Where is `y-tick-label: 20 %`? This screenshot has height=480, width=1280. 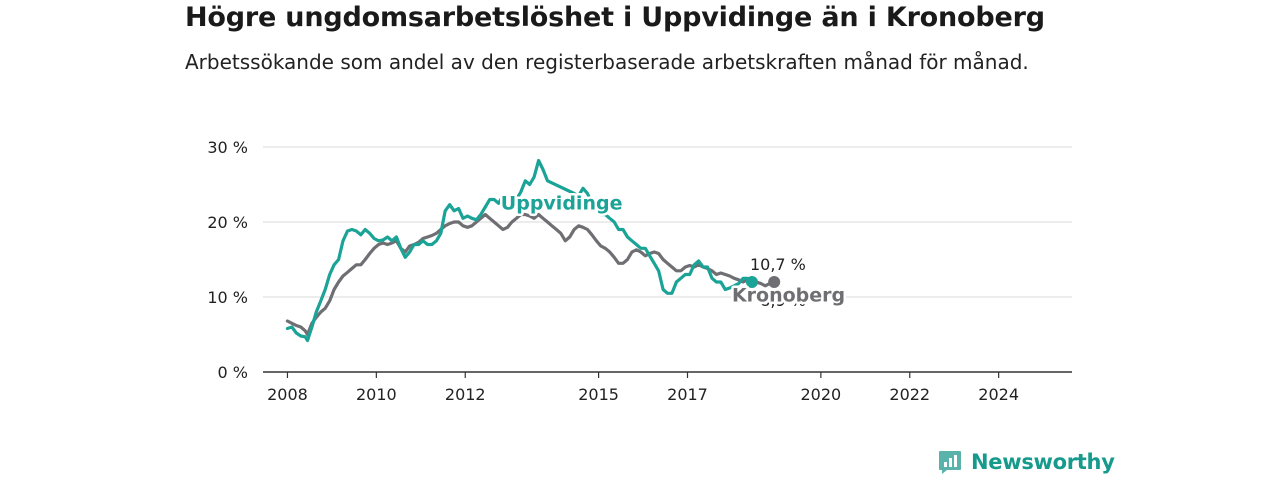
y-tick-label: 20 % is located at coordinates (227, 222).